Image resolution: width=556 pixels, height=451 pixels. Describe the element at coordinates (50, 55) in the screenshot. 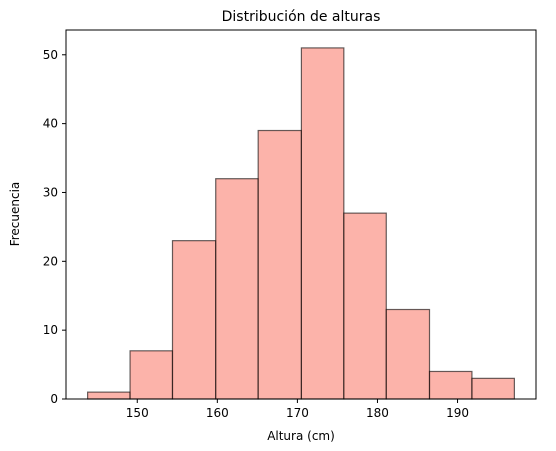

I see `y-tick-label: 50` at that location.